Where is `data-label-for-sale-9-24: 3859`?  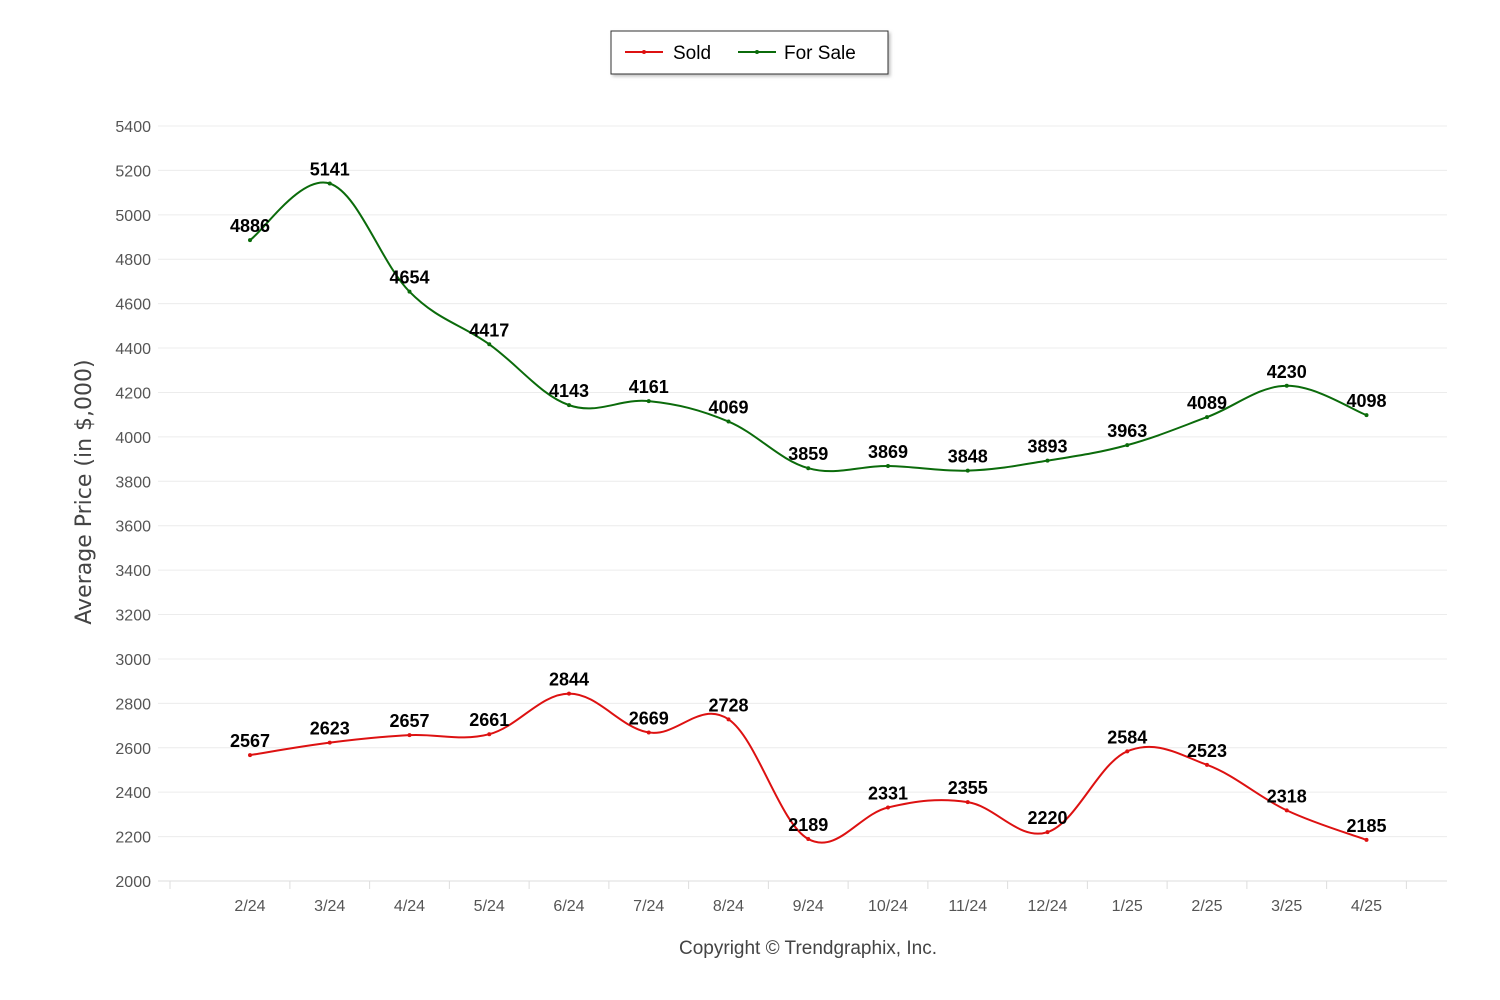 data-label-for-sale-9-24: 3859 is located at coordinates (808, 454).